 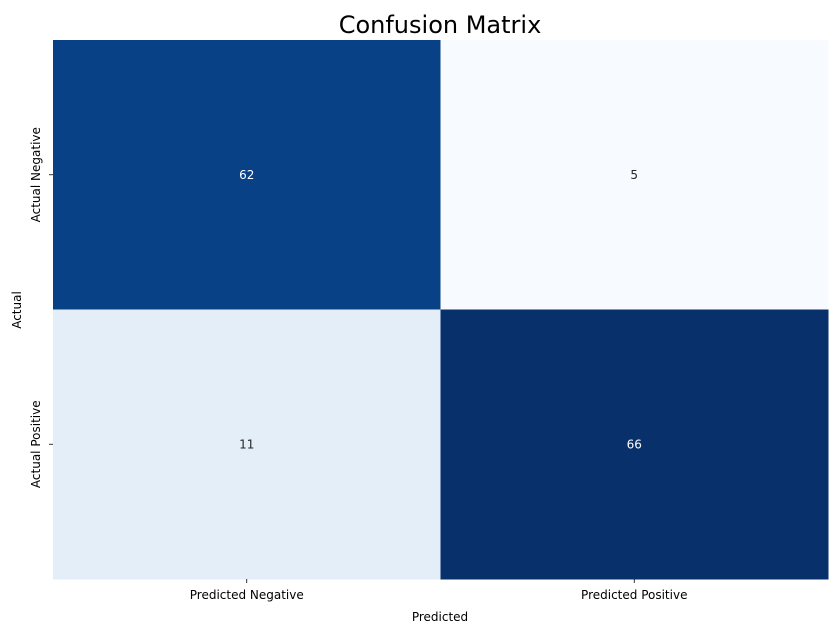 I want to click on x-tick-label: Predicted Negative, so click(x=247, y=595).